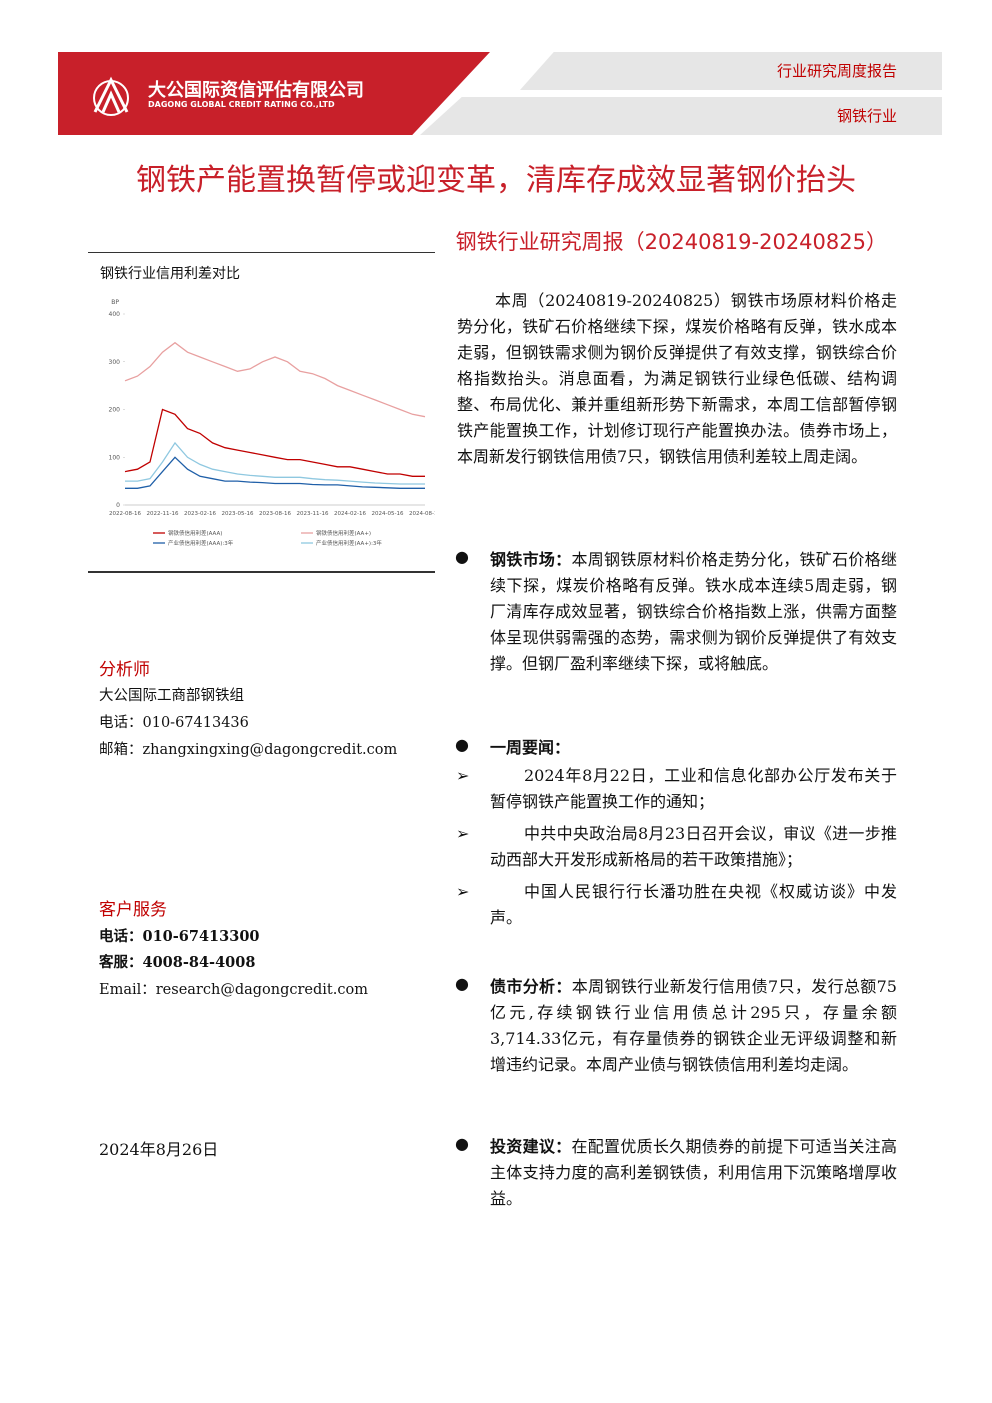 This screenshot has height=1403, width=992. I want to click on legend-label: 产业债信用利差(AA+):3年, so click(349, 543).